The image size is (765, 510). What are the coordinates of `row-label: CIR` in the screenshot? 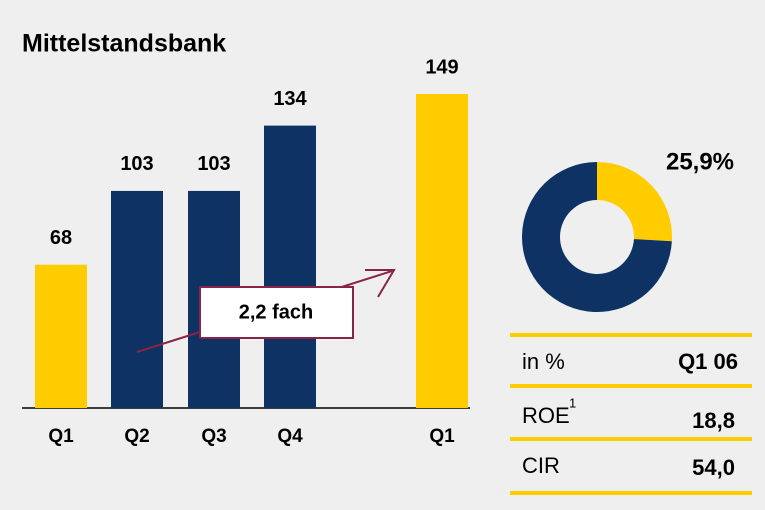 It's located at (541, 465).